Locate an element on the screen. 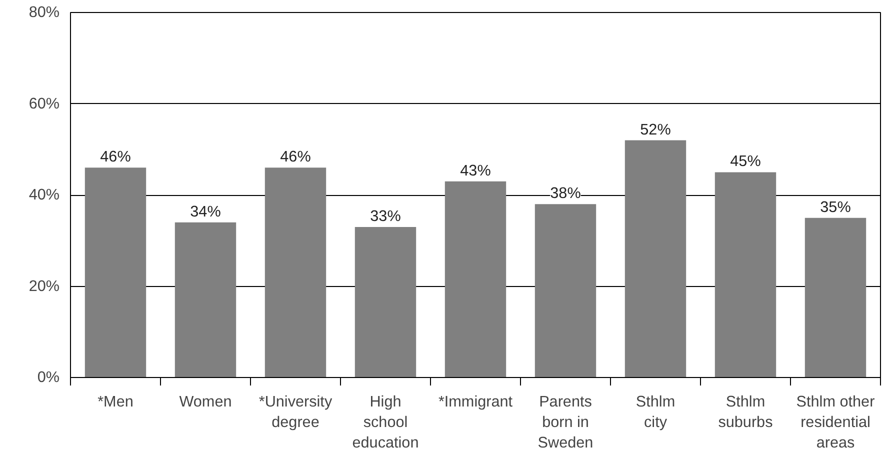  y-tick-label: 20% is located at coordinates (44, 286).